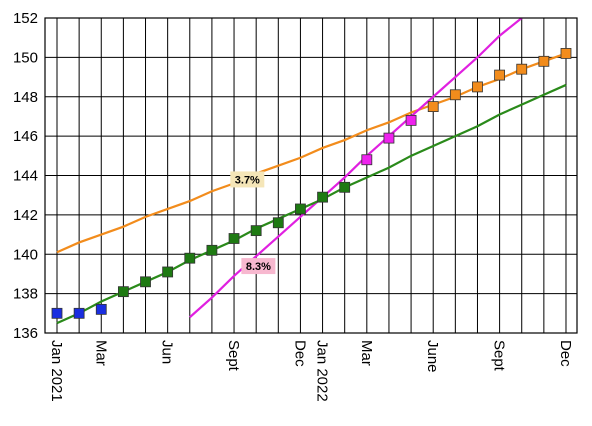 This screenshot has width=592, height=426. I want to click on y-tick-label: 140, so click(25, 254).